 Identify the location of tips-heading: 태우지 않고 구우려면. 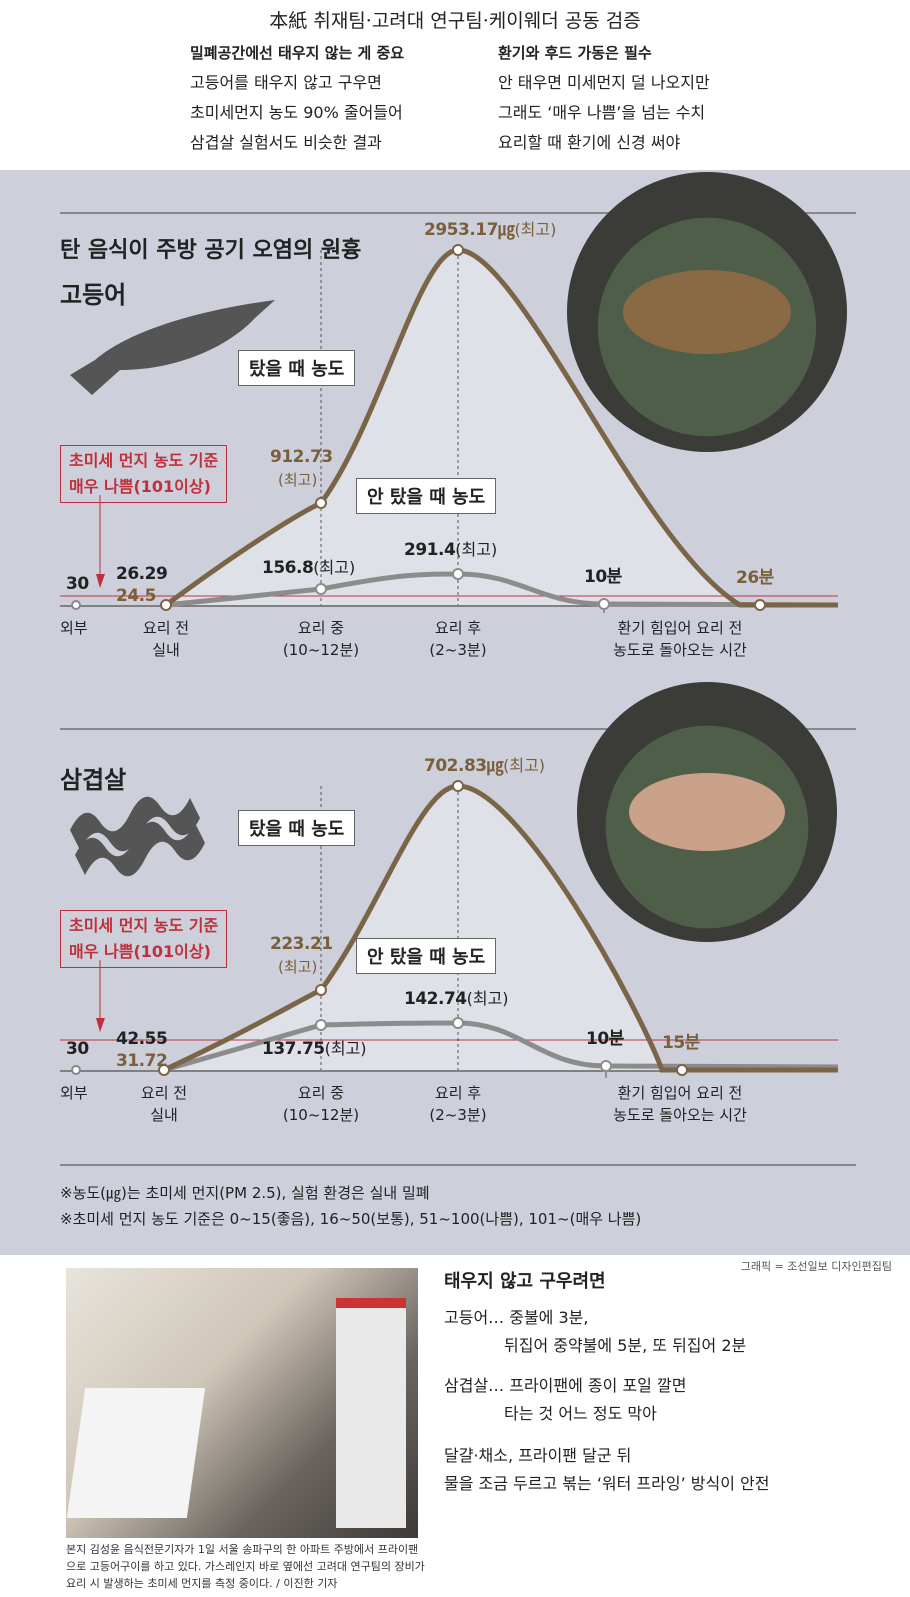
(525, 1281).